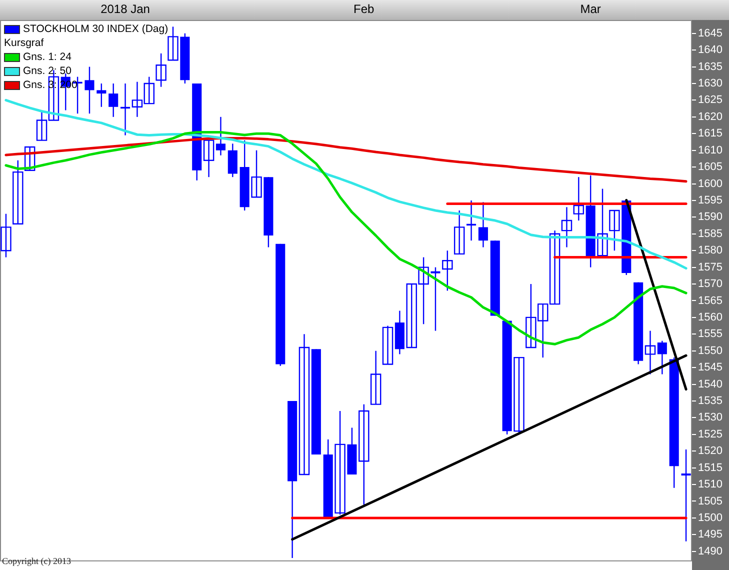 The image size is (729, 570). Describe the element at coordinates (710, 518) in the screenshot. I see `y-tick-label: 1500` at that location.